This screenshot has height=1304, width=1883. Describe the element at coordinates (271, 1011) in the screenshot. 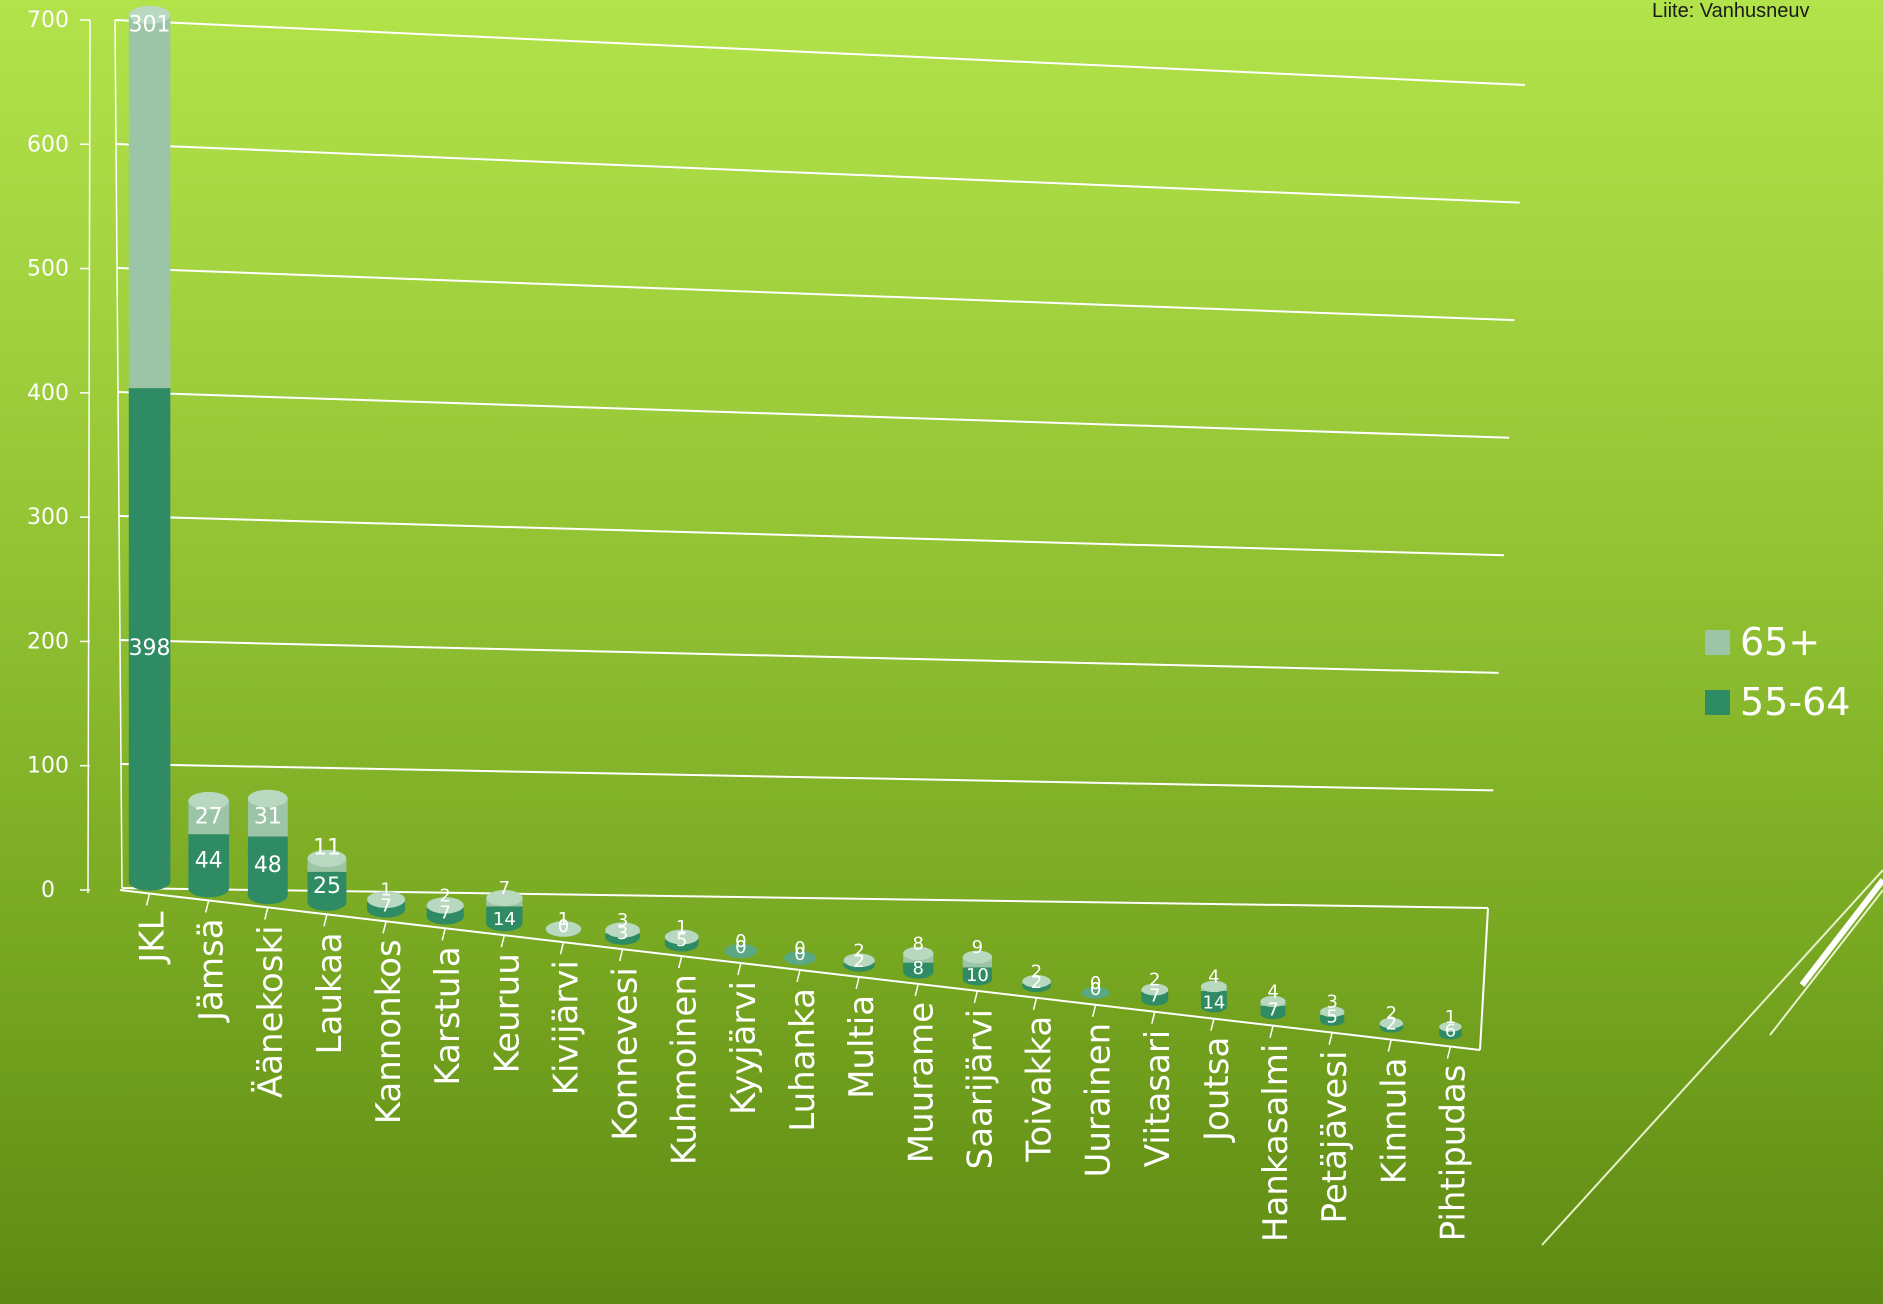

I see `x-category-label: Äänekoski` at that location.